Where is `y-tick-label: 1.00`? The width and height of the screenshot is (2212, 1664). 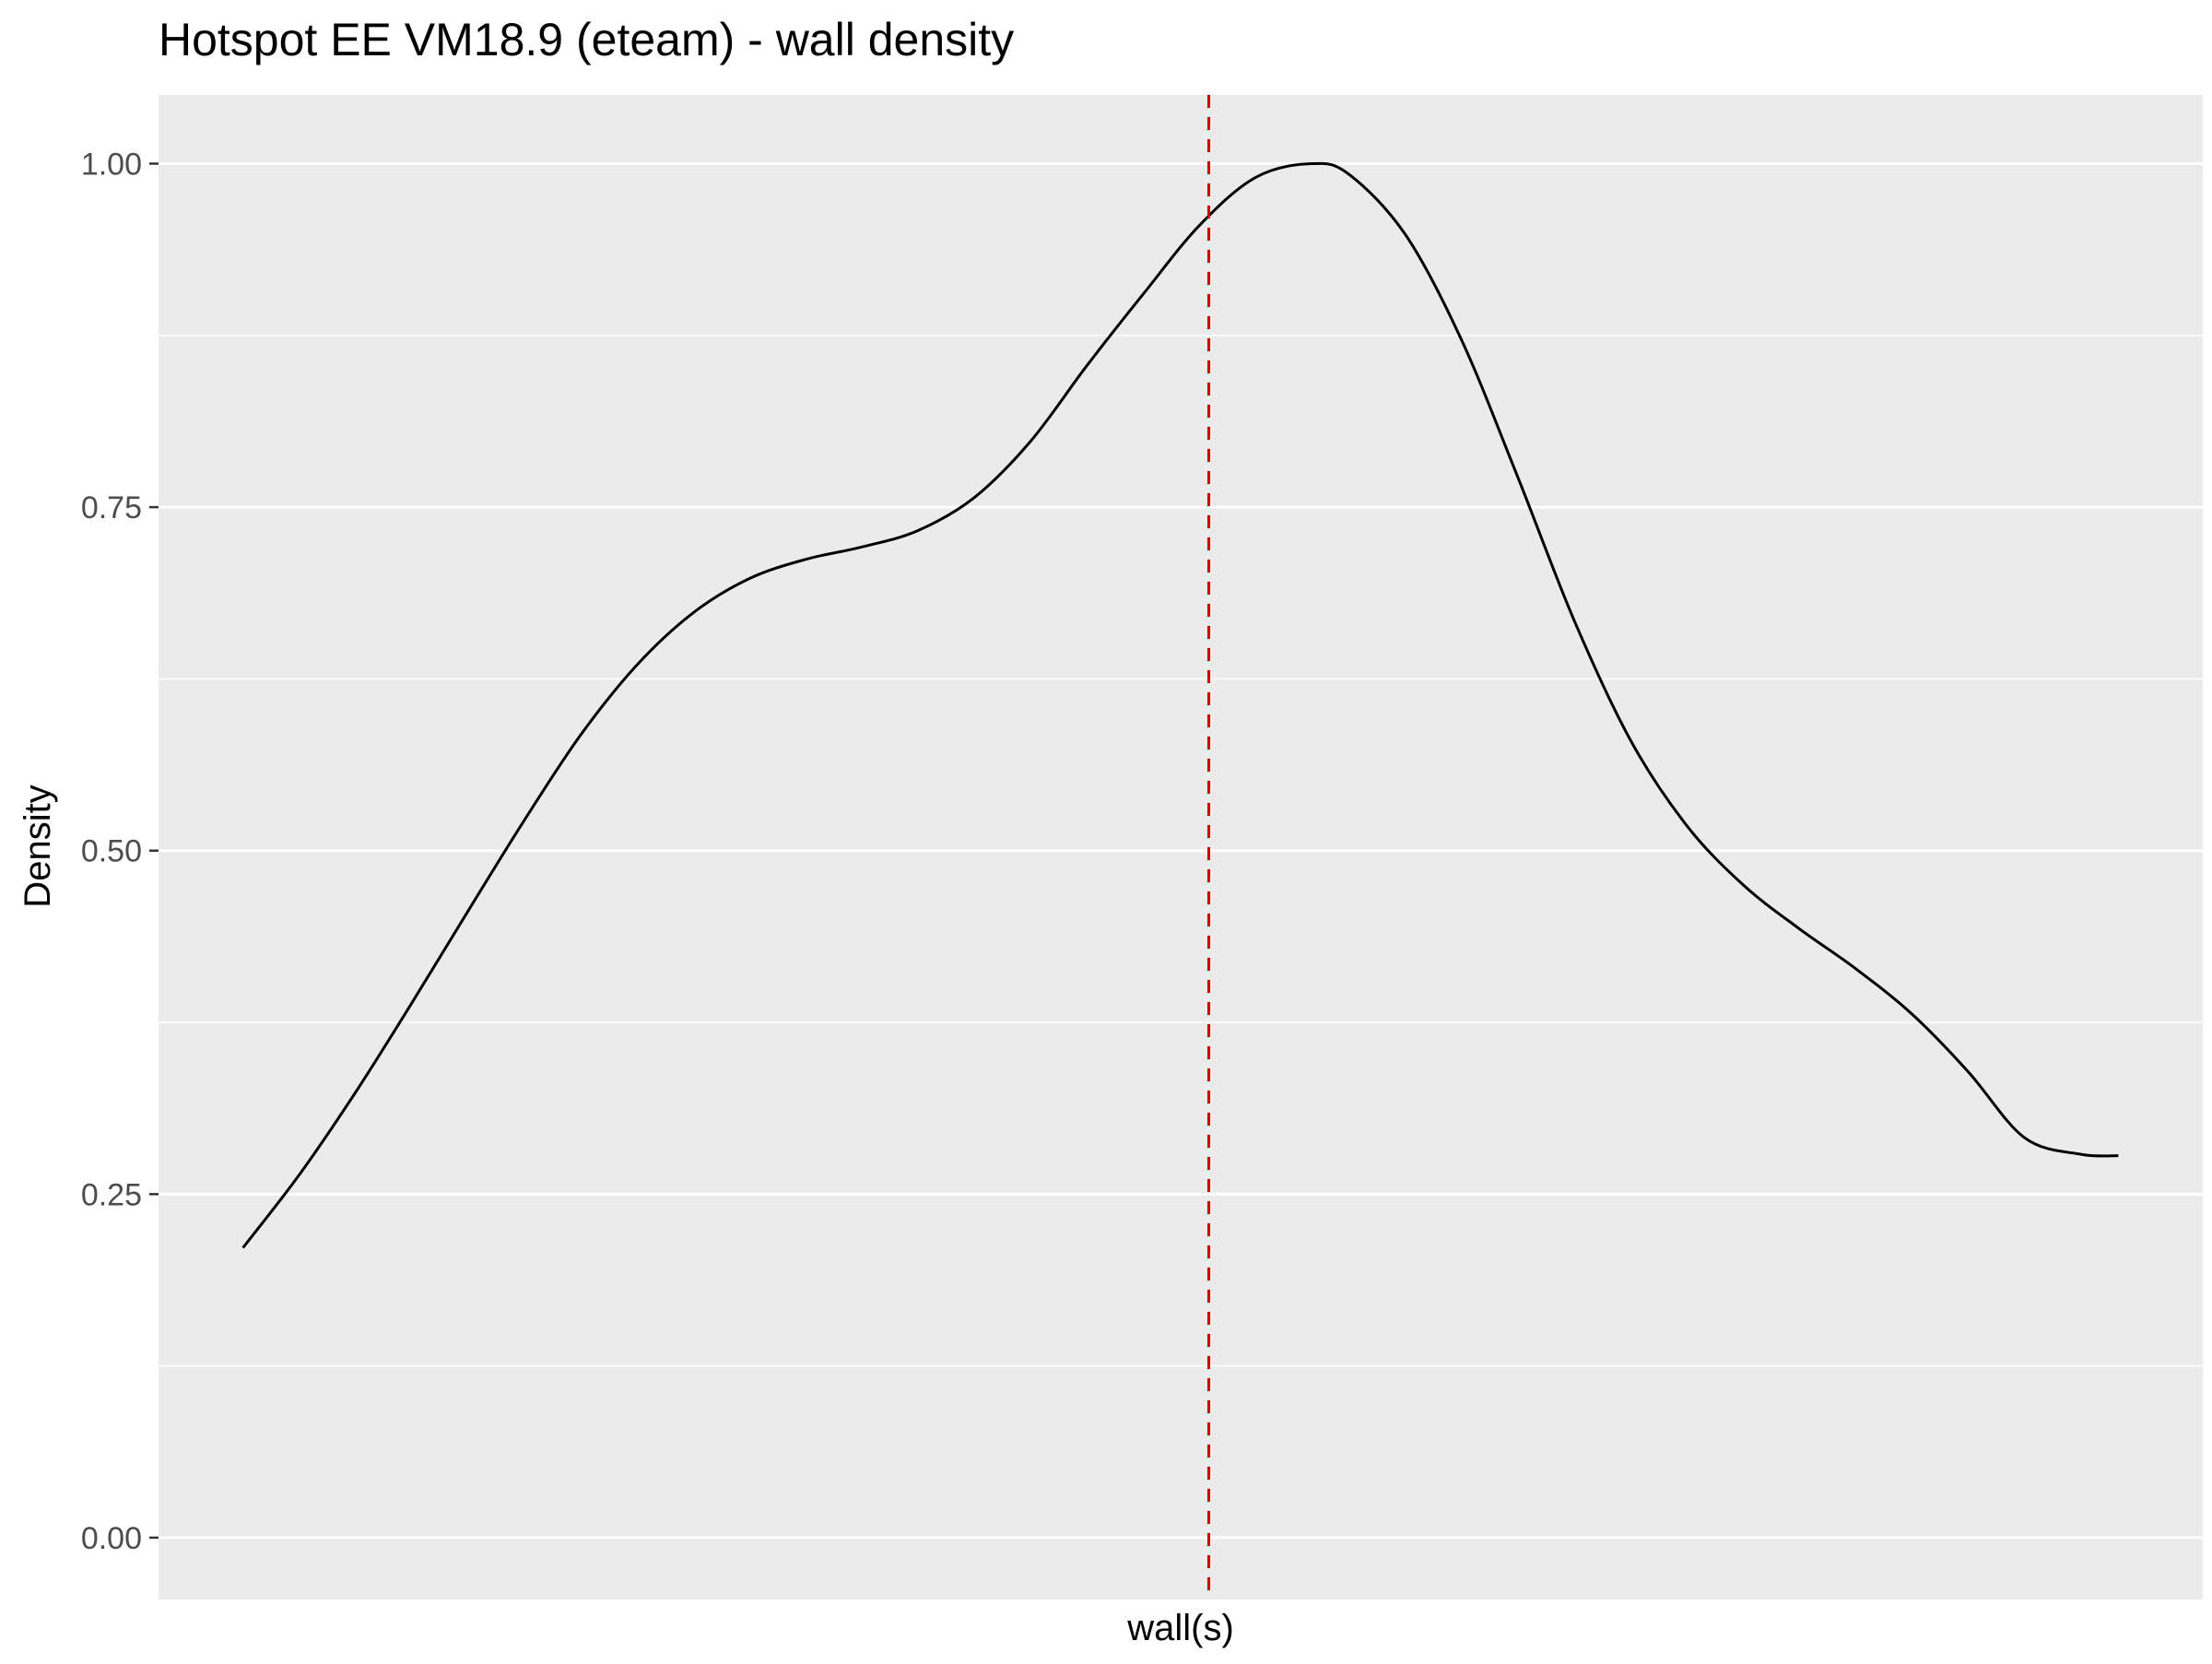 y-tick-label: 1.00 is located at coordinates (111, 165).